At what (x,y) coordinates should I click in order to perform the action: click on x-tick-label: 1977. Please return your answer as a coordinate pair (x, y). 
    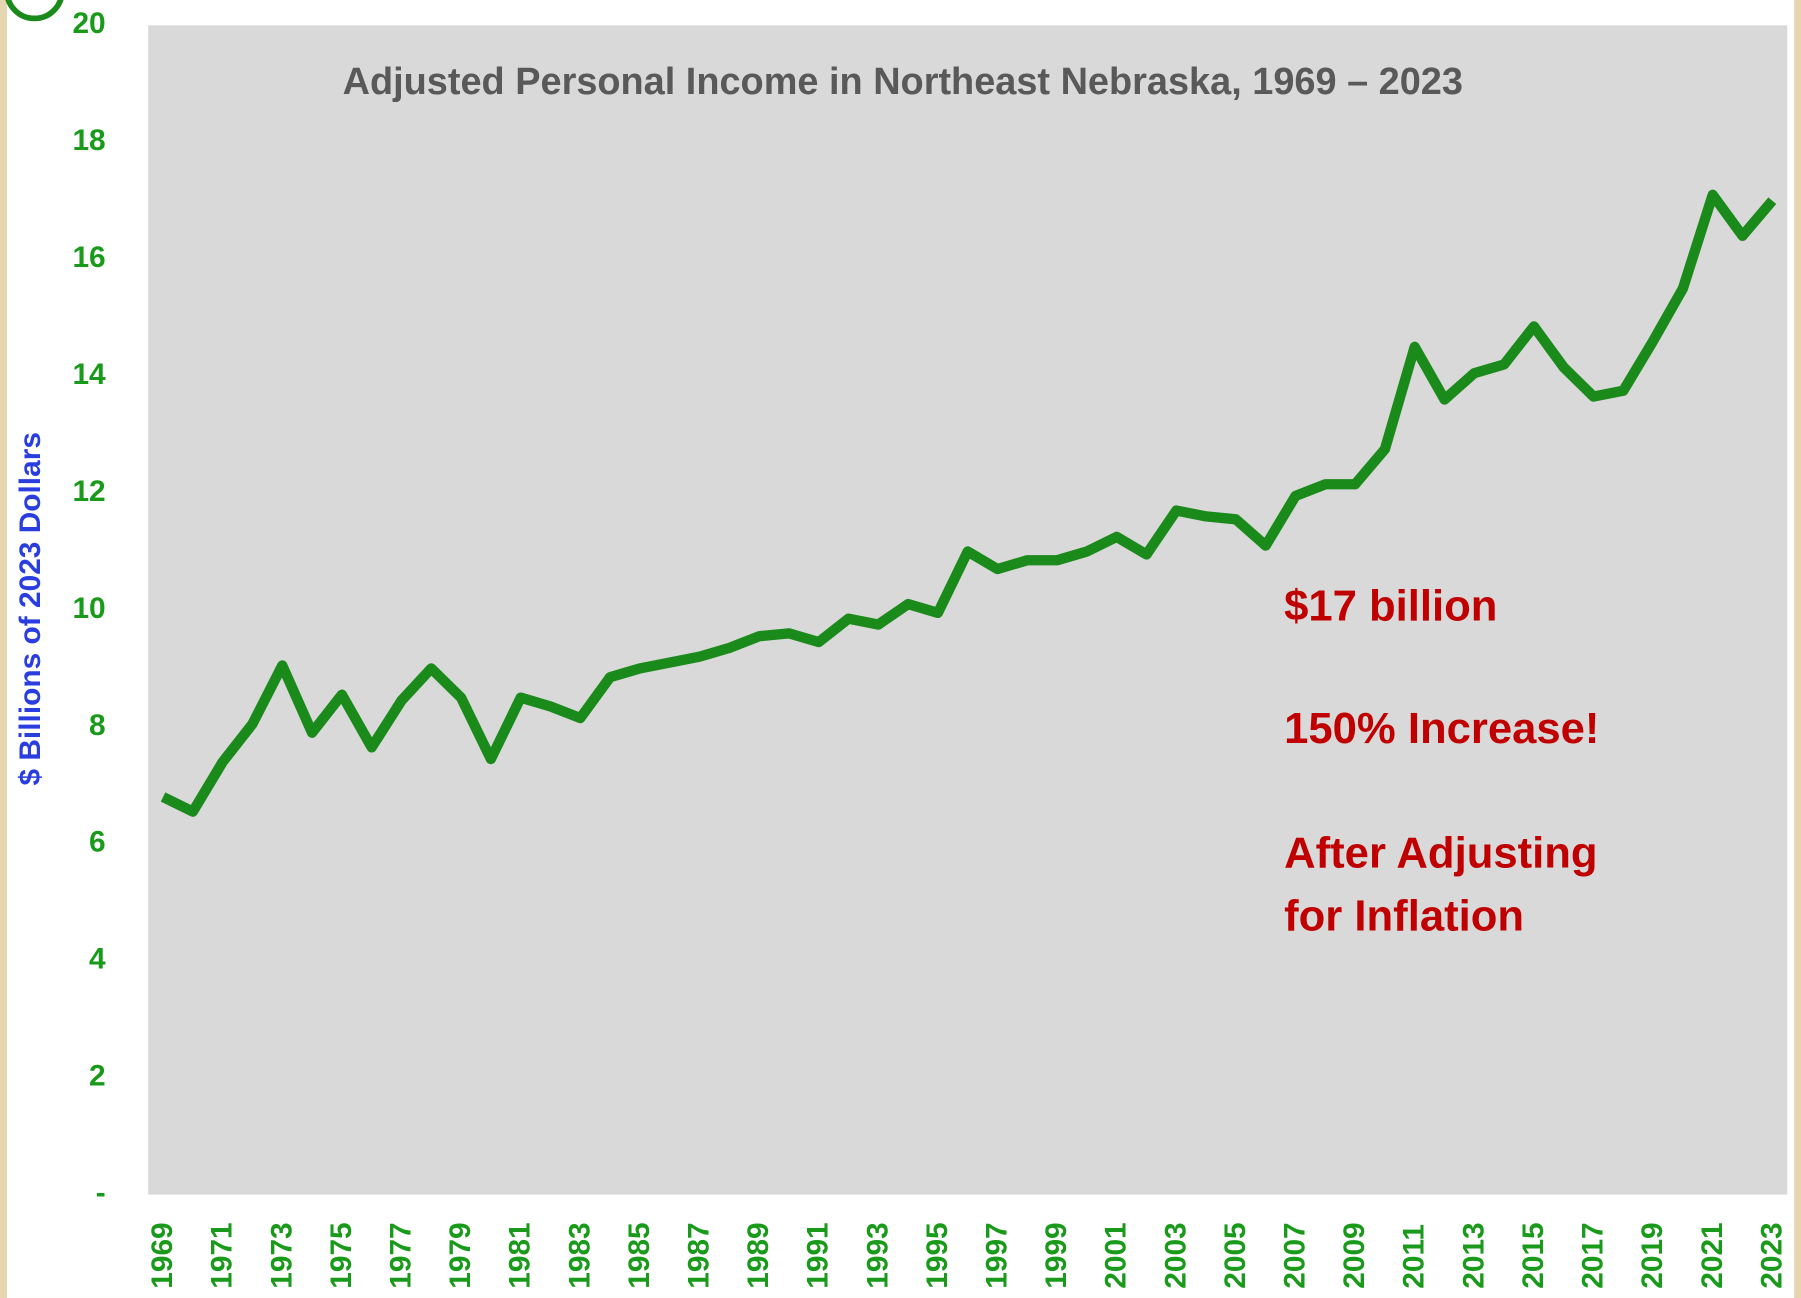
    Looking at the image, I should click on (401, 1255).